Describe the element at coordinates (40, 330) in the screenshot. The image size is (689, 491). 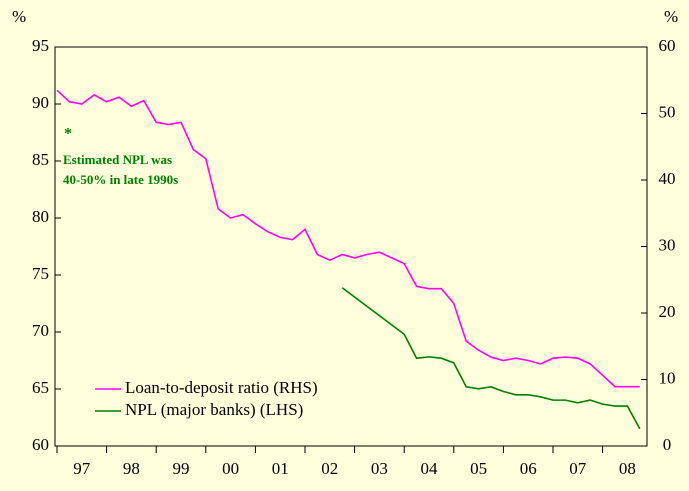
I see `y-tick-label: 70` at that location.